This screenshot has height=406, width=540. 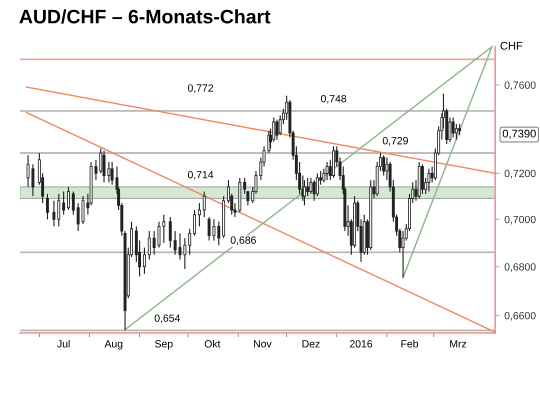 I want to click on ref-line-label: 0,772, so click(x=201, y=88).